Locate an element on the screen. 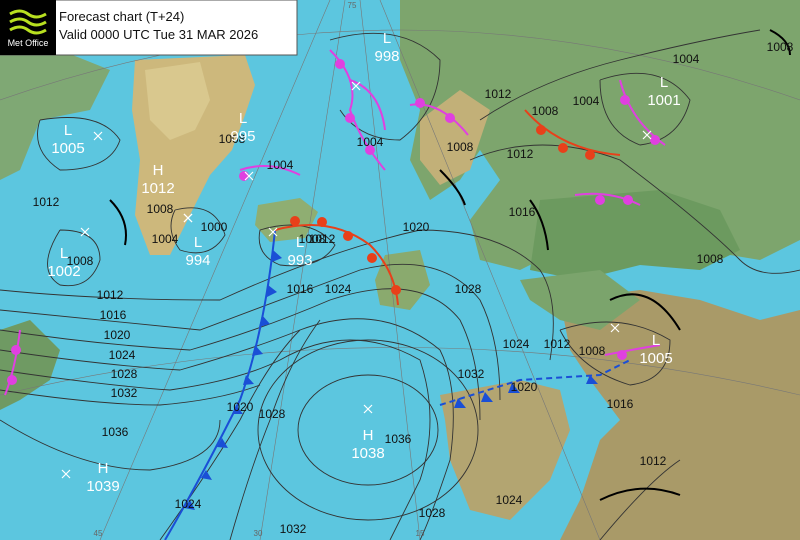  centre-pressure: 995 is located at coordinates (242, 136).